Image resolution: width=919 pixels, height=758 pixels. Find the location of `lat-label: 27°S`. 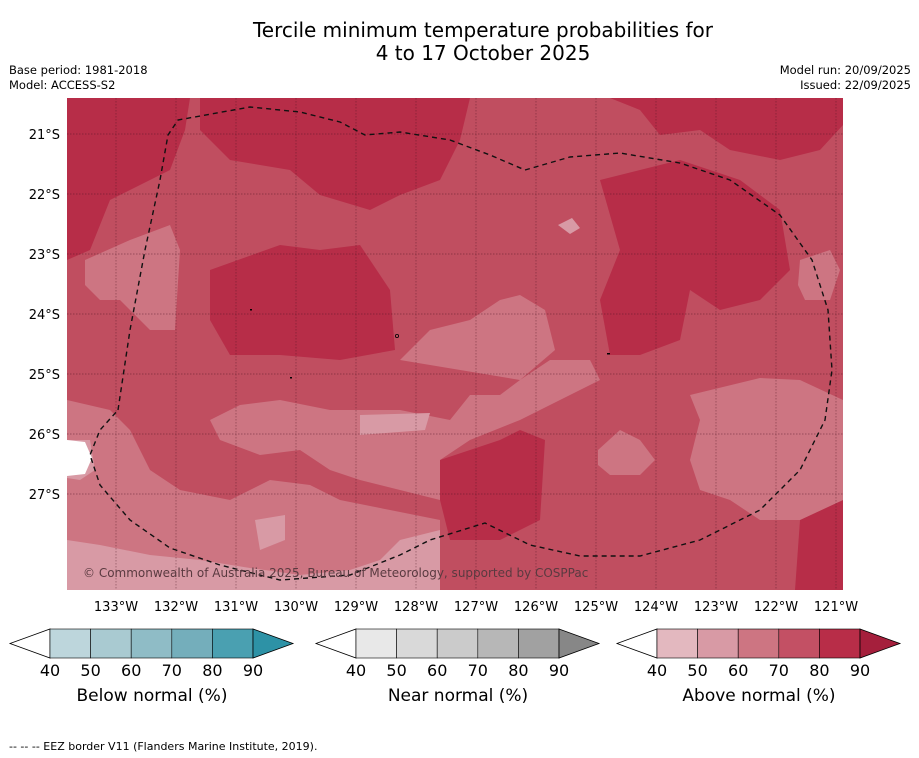

lat-label: 27°S is located at coordinates (44, 495).